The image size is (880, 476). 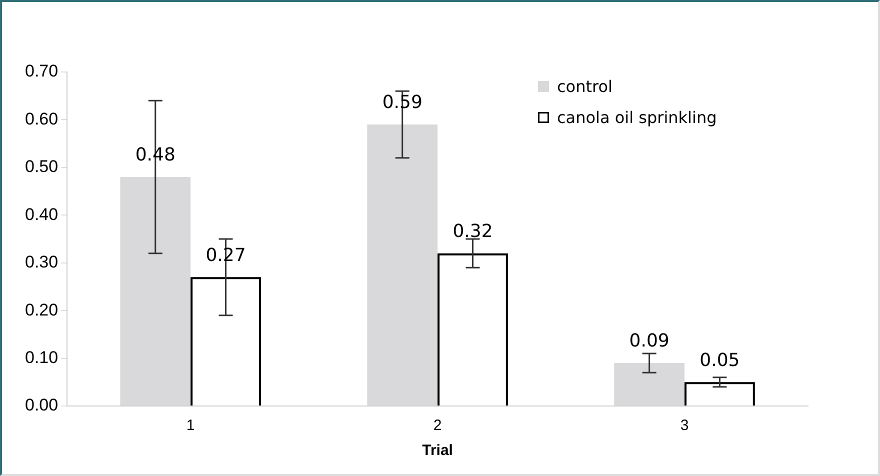 I want to click on y-tick-label: 0.00, so click(x=41, y=405).